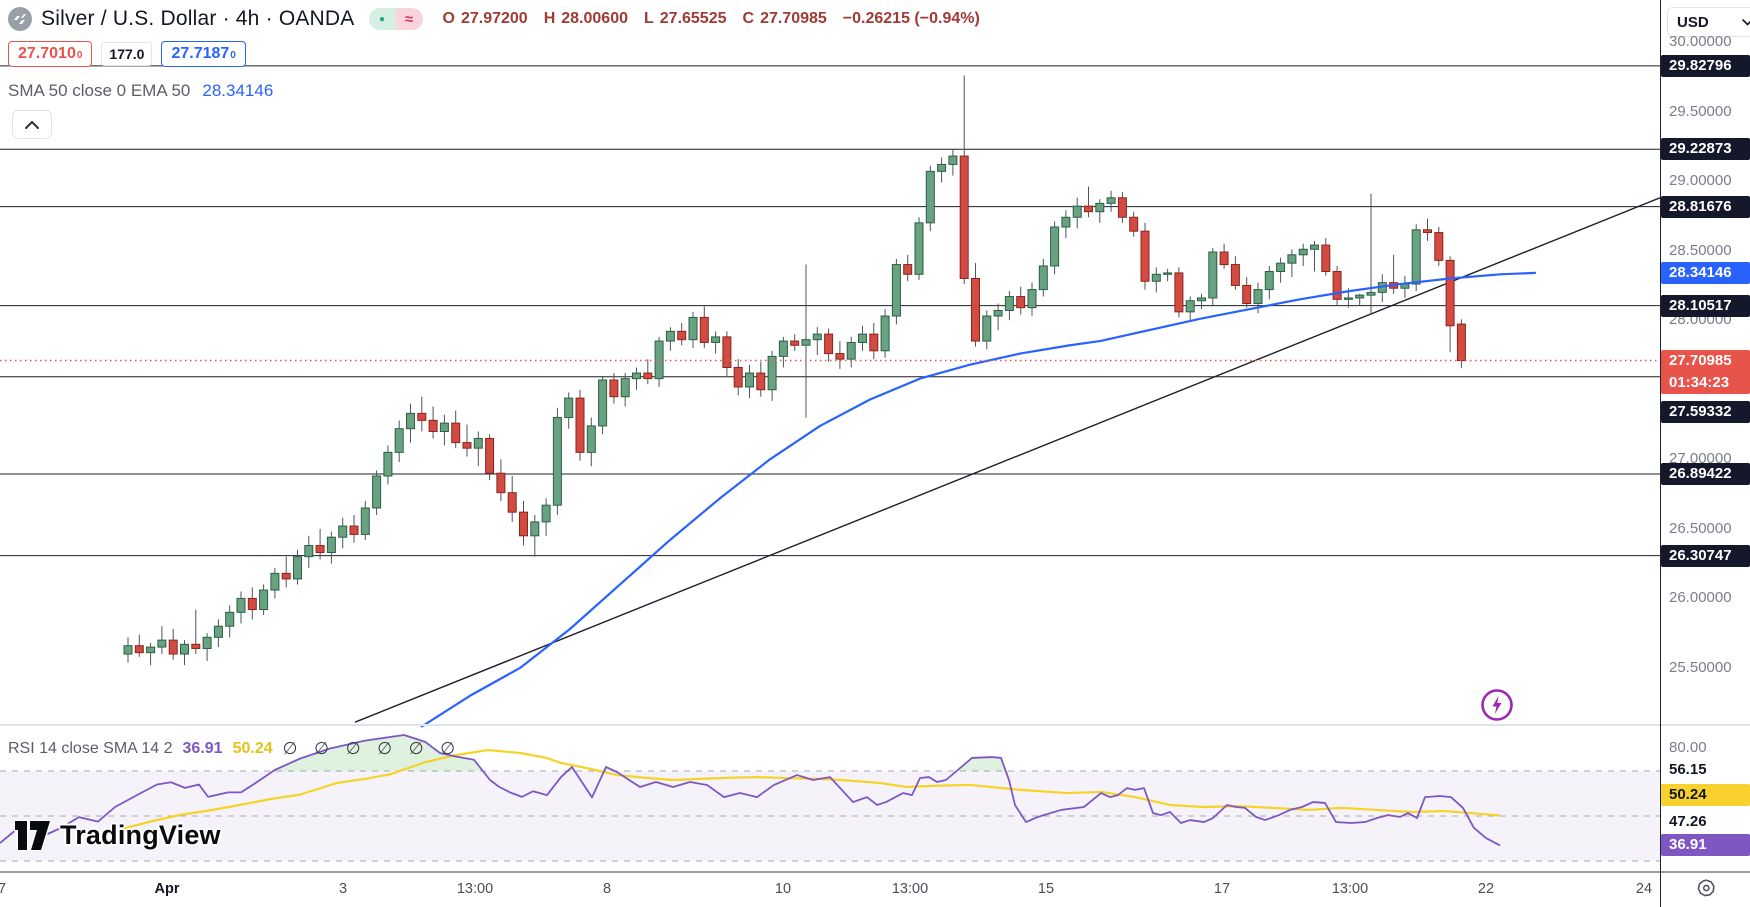 This screenshot has width=1750, height=907. I want to click on rsi-legend-text: RSI 14 close SMA 14 2, so click(90, 748).